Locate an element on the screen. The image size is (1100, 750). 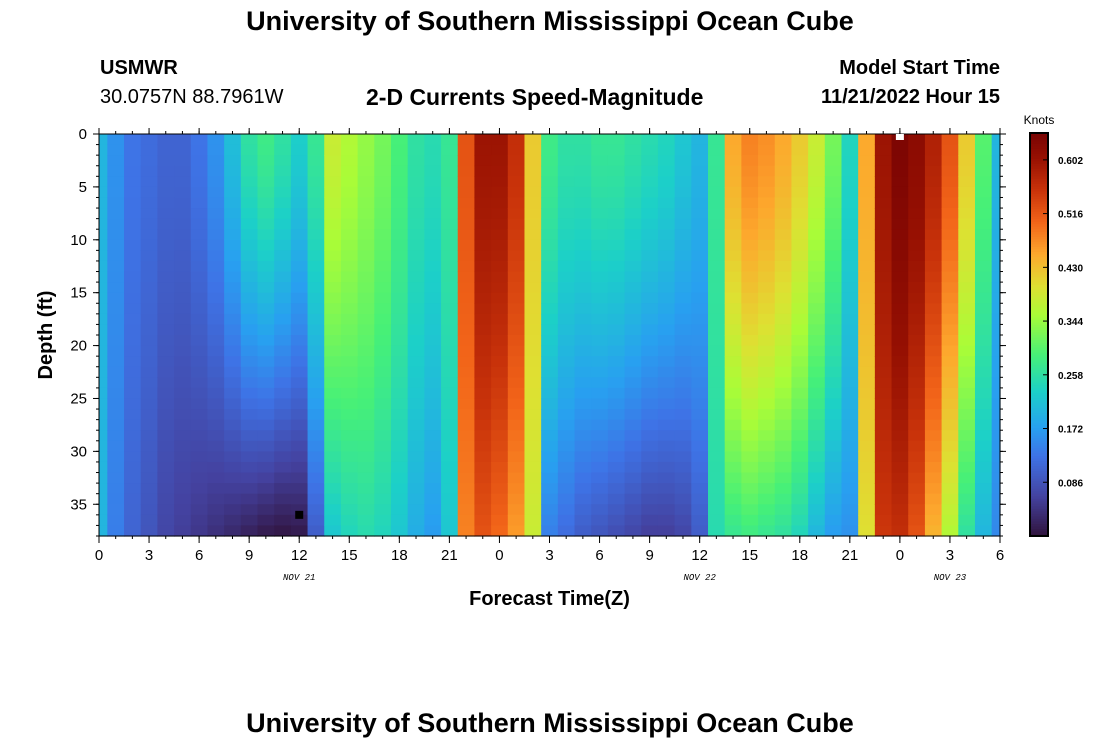
y-tick-label: 0 is located at coordinates (83, 134).